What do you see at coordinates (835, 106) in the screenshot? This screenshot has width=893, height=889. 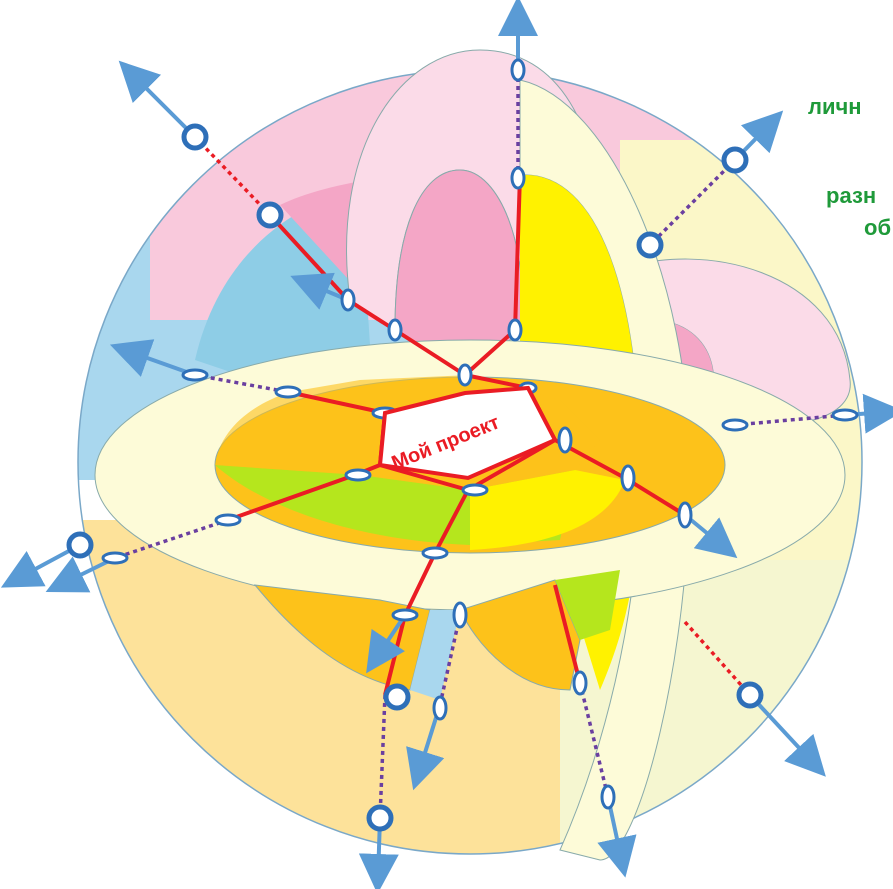 I see `side-text-line-1: личн` at bounding box center [835, 106].